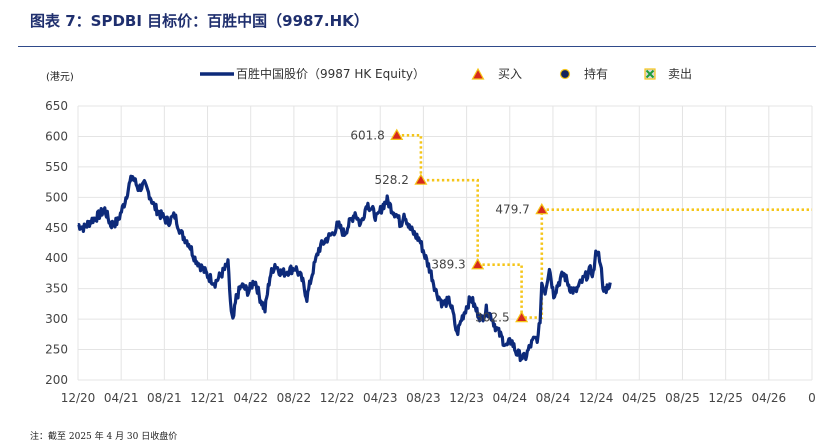 The image size is (816, 445). I want to click on x-tick-label: 08/24, so click(553, 398).